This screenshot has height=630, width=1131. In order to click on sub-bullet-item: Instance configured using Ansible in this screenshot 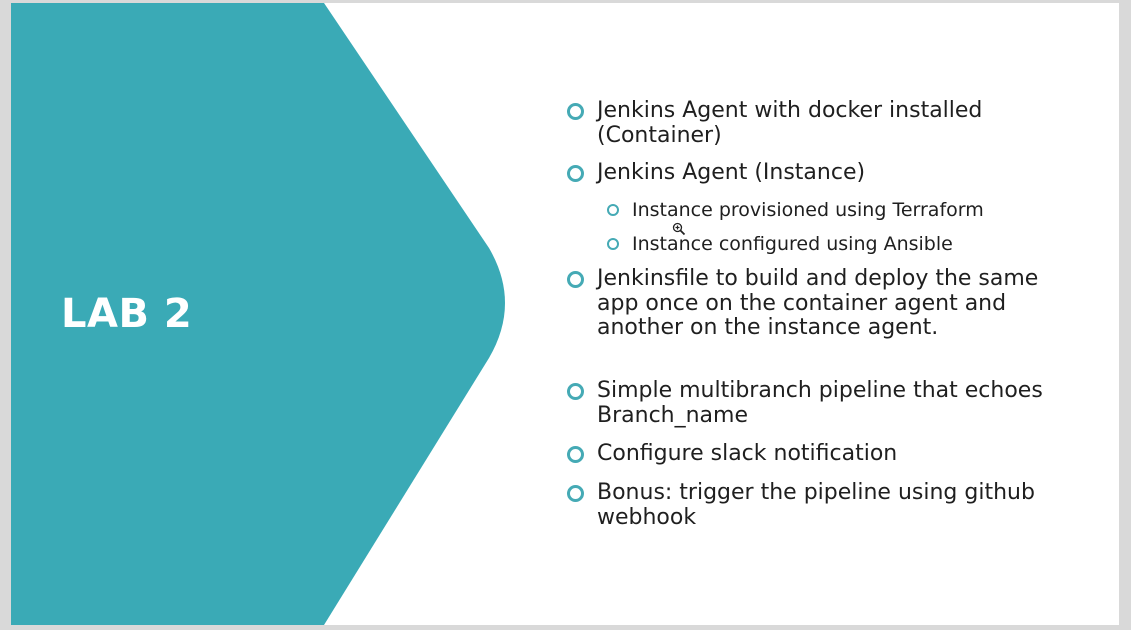, I will do `click(816, 244)`.